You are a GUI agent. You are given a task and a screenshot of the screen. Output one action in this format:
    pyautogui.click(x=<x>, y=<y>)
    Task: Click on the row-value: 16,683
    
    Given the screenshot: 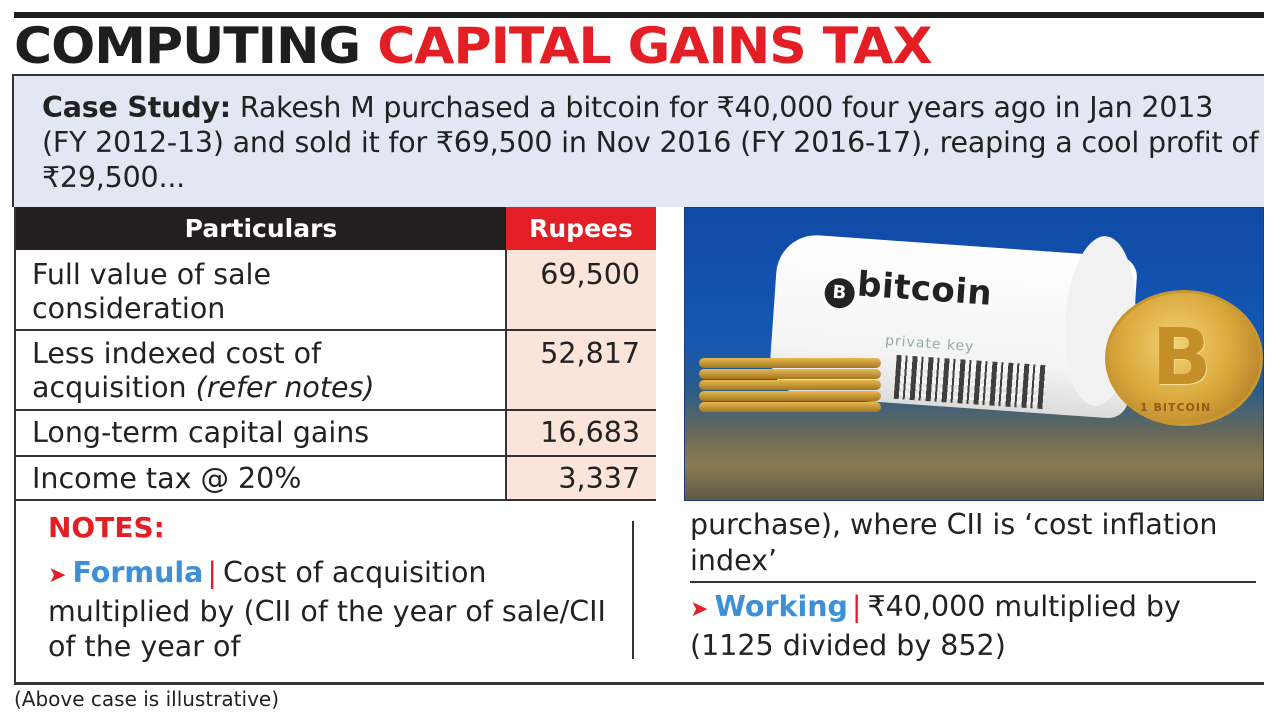 What is the action you would take?
    pyautogui.click(x=590, y=432)
    